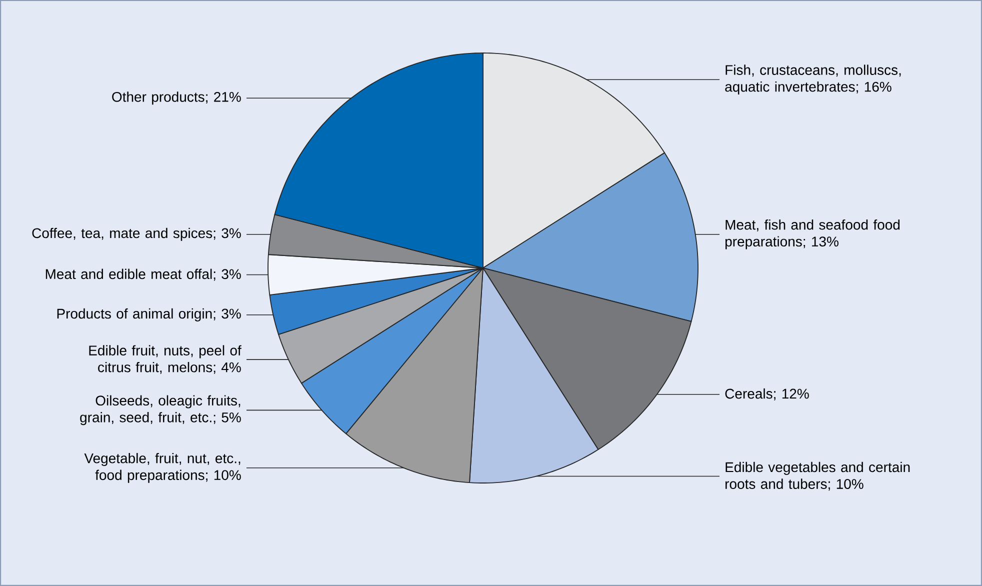 This screenshot has height=586, width=982. Describe the element at coordinates (149, 315) in the screenshot. I see `slice-label: Products of animal origin; 3%` at that location.